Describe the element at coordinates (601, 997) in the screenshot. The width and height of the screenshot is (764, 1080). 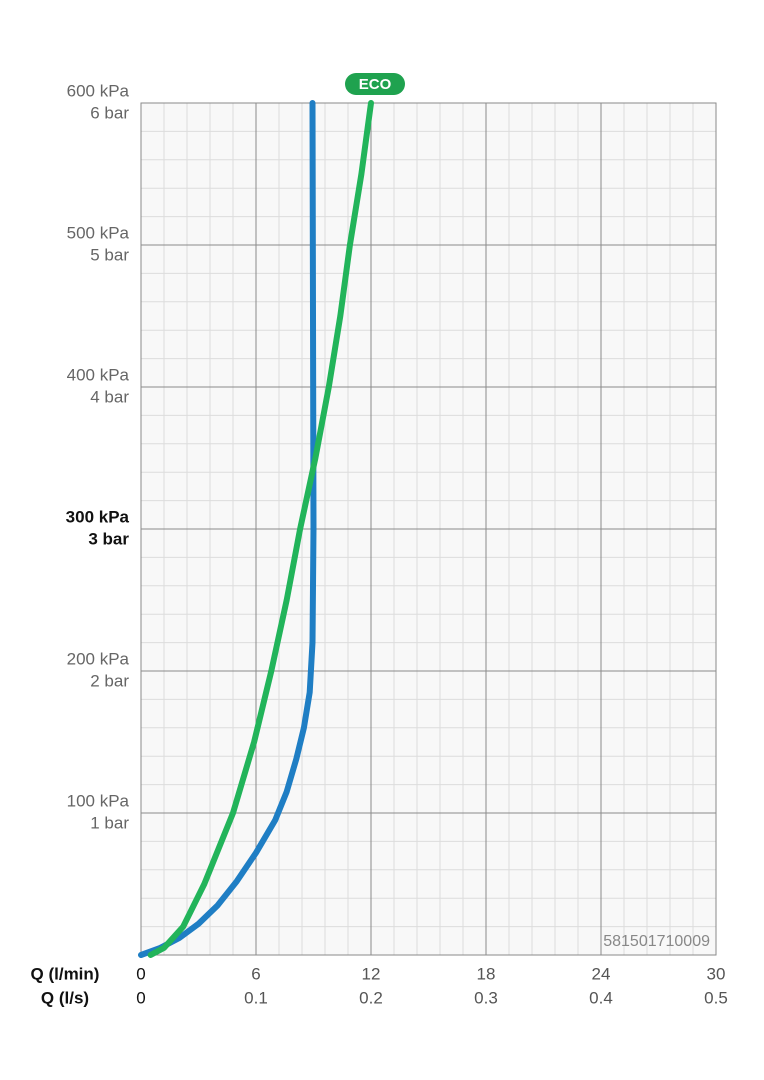
I see `x2-tick-label: 0.4` at that location.